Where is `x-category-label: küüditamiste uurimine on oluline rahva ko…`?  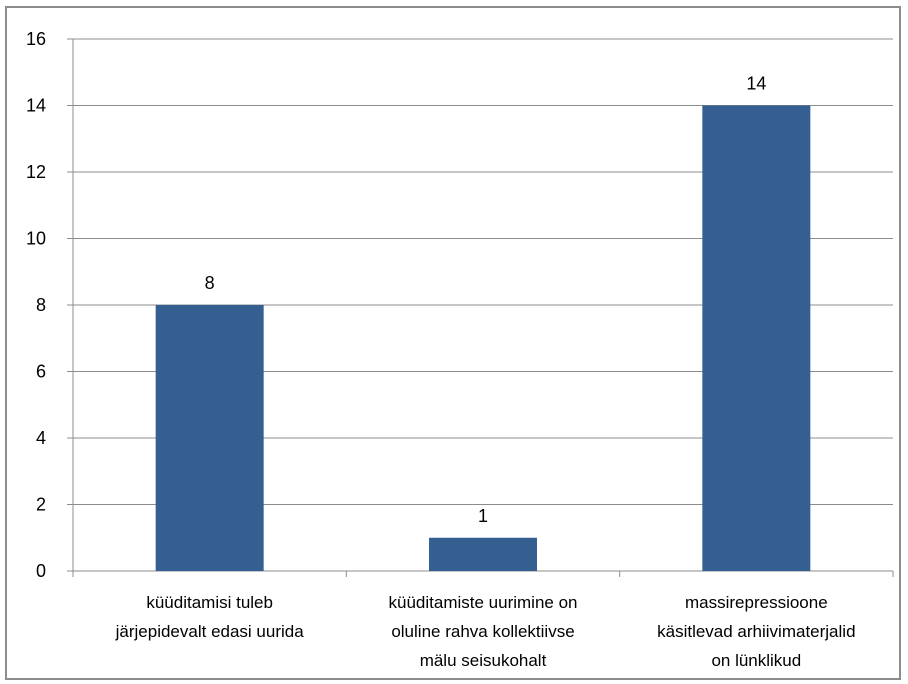 x-category-label: küüditamiste uurimine on oluline rahva ko… is located at coordinates (483, 631).